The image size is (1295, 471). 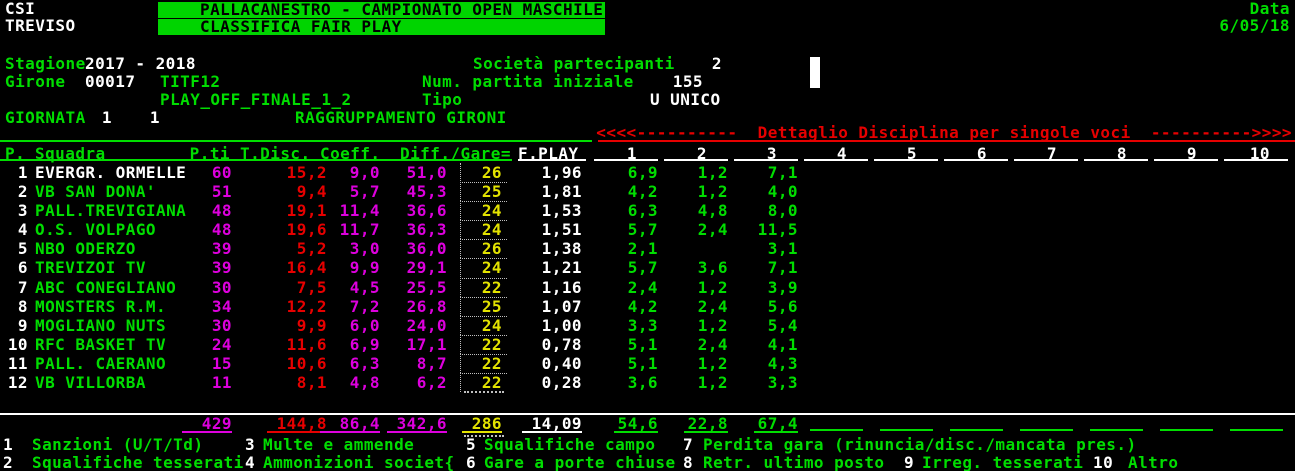 What do you see at coordinates (561, 363) in the screenshot?
I see `cell-fplay: 0,40` at bounding box center [561, 363].